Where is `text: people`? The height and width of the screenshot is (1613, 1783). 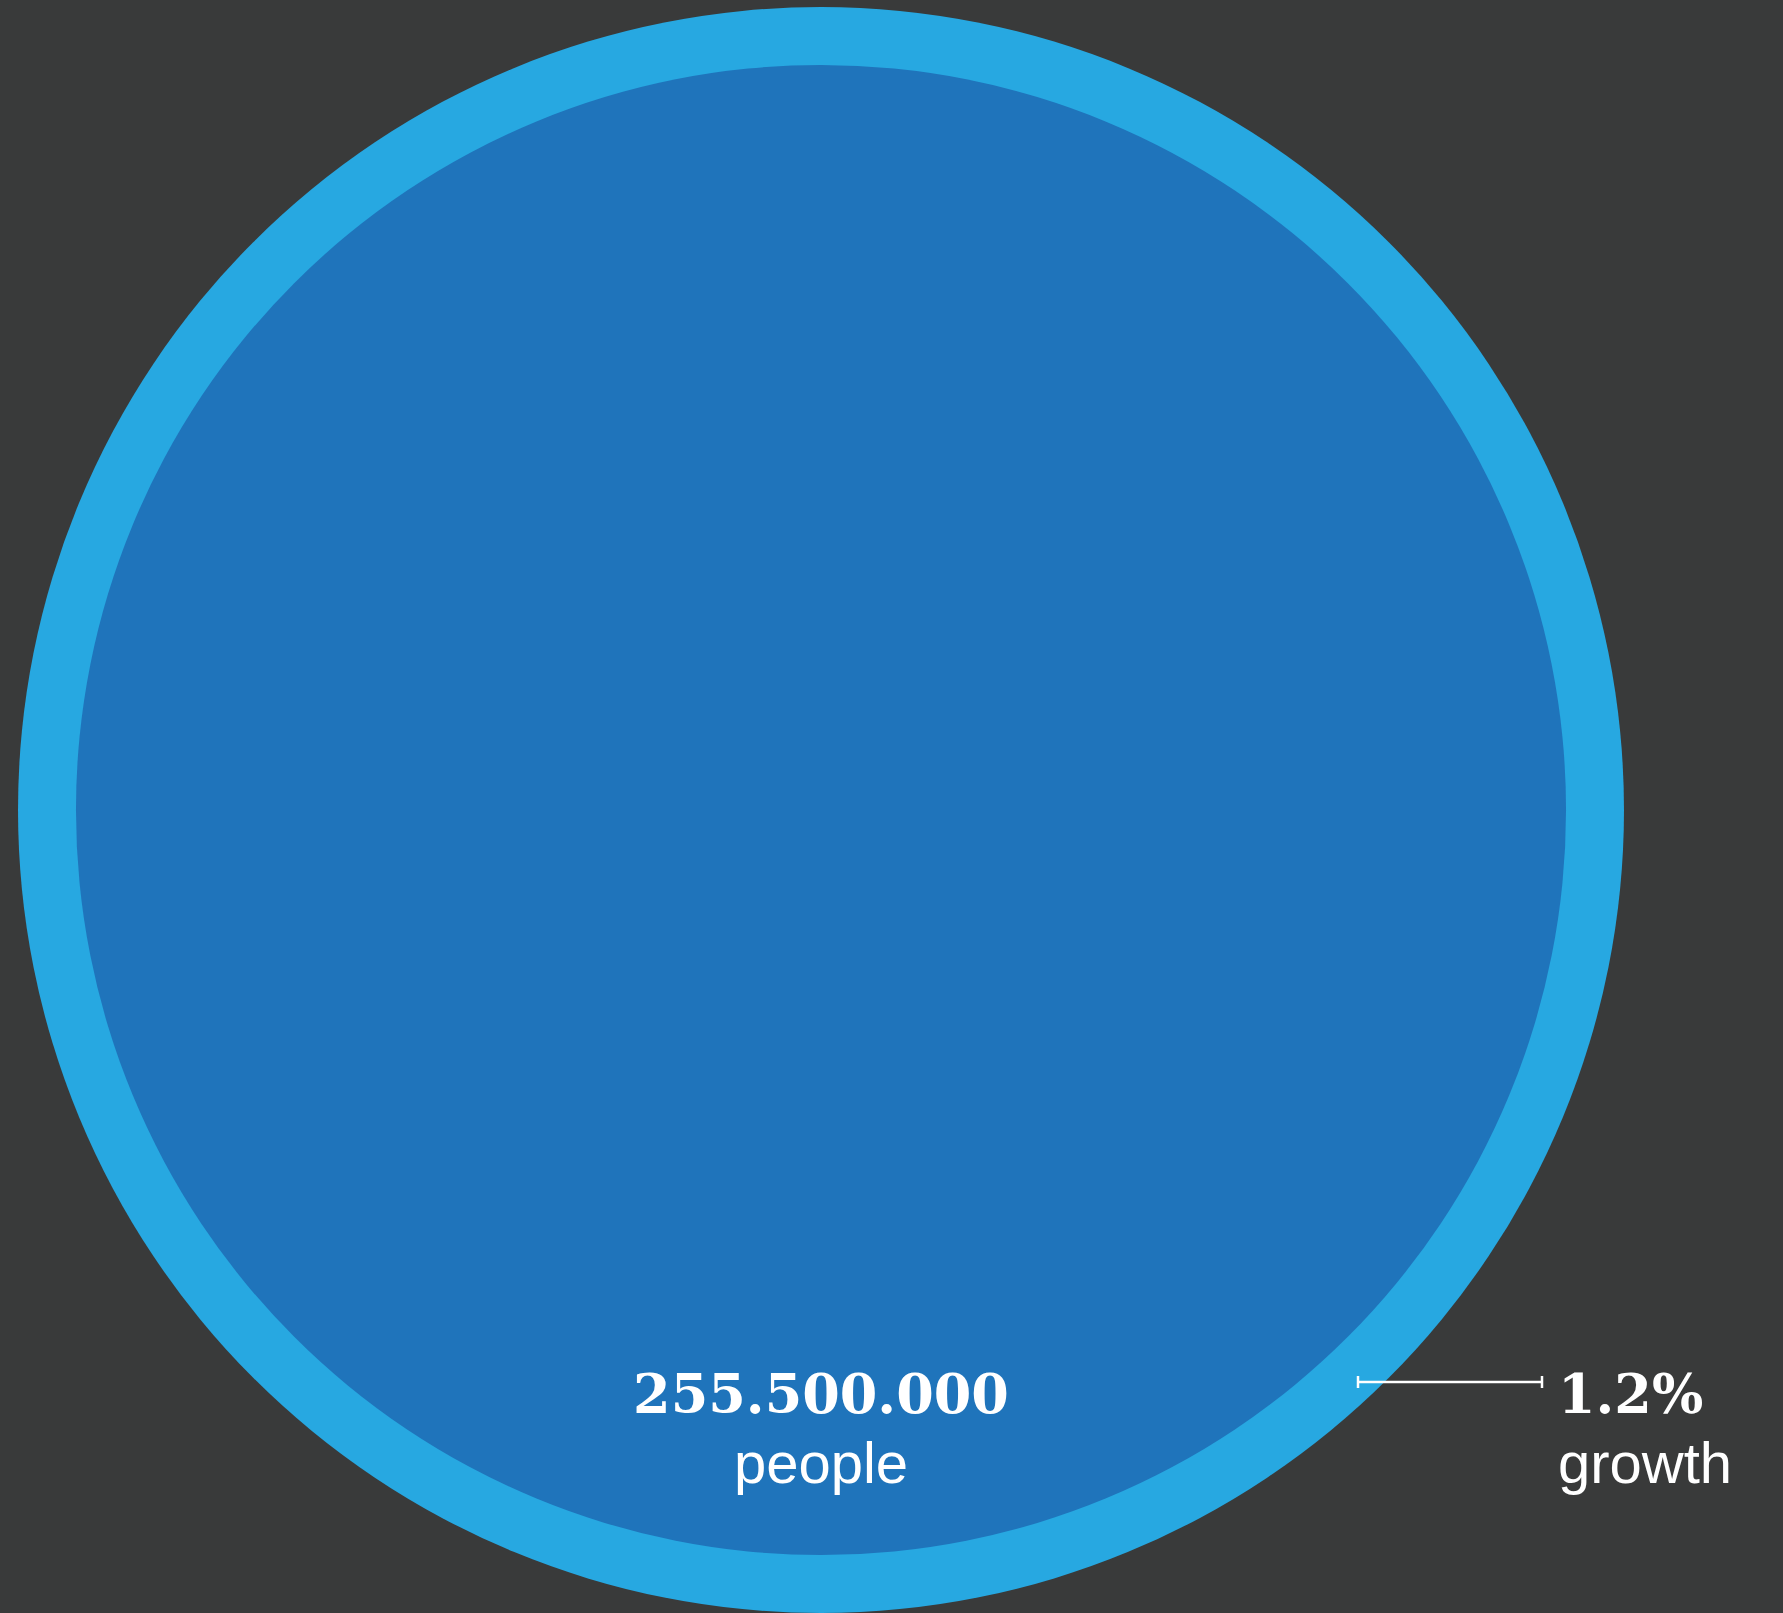
text: people is located at coordinates (821, 1462).